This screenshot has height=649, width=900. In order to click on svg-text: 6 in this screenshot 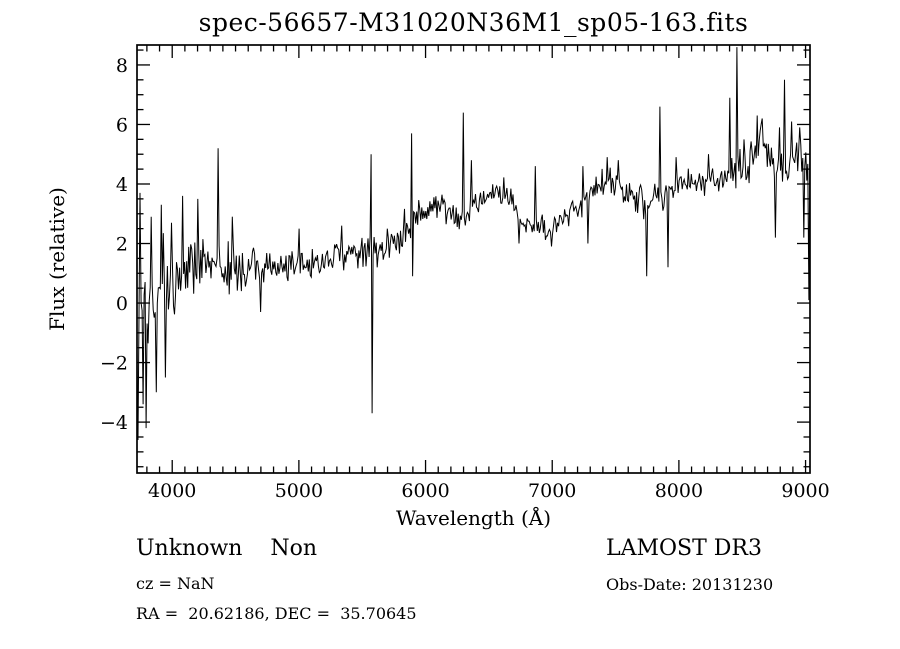, I will do `click(122, 125)`.